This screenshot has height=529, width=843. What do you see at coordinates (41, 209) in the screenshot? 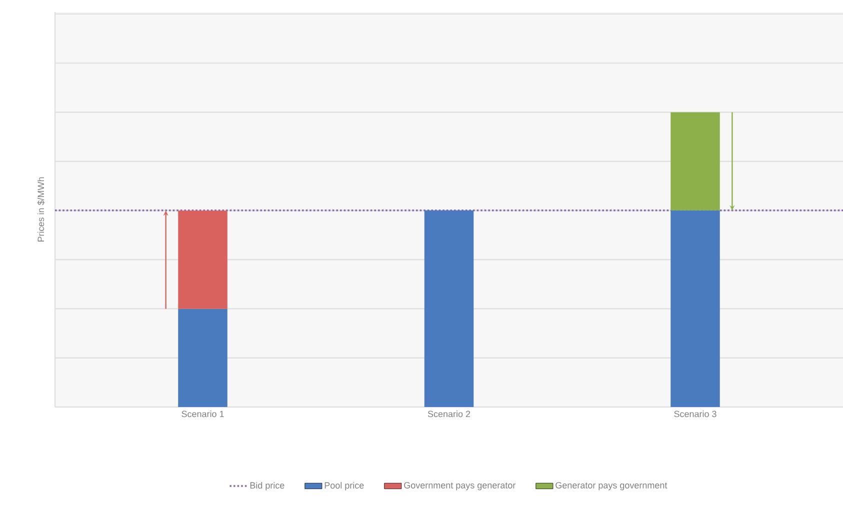
I see `y-axis-title: Prices in $/MWh` at bounding box center [41, 209].